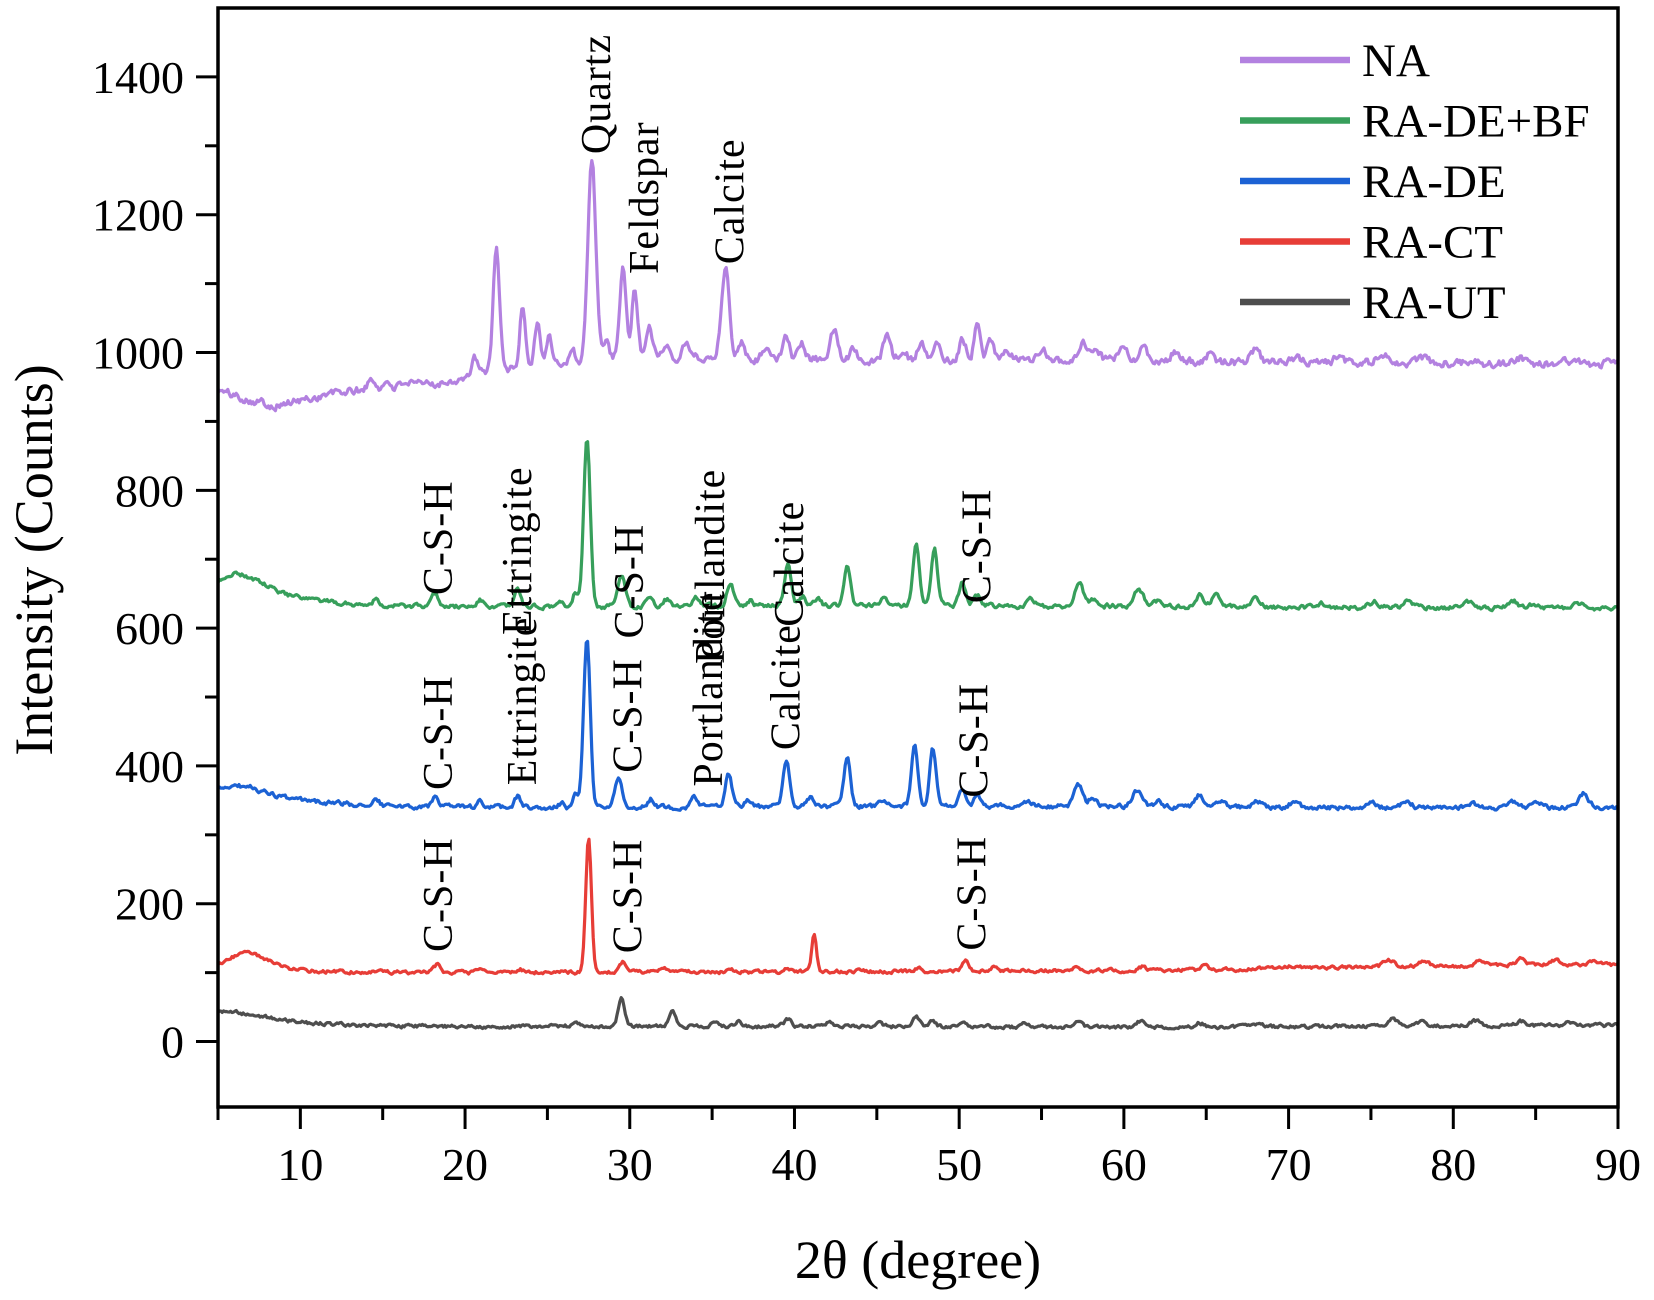 The image size is (1654, 1300). What do you see at coordinates (172, 1042) in the screenshot?
I see `y-tick-label: 0` at bounding box center [172, 1042].